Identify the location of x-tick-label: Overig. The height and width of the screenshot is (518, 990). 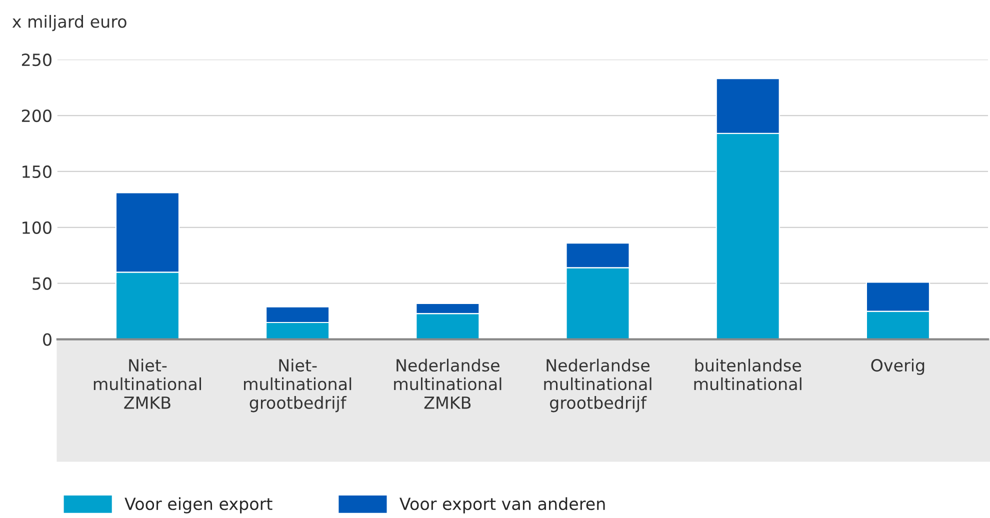
(897, 366).